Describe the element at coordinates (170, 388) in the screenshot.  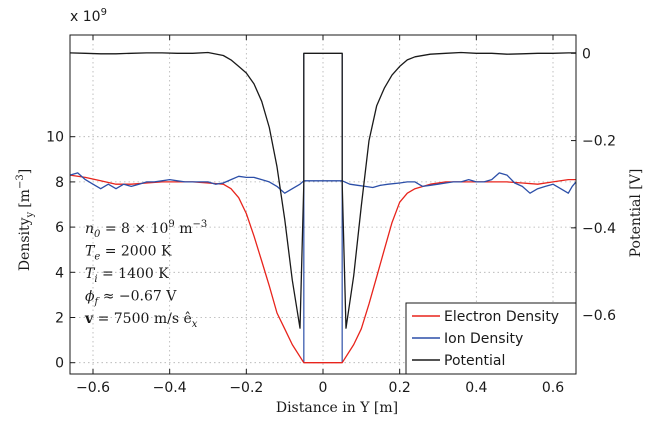
I see `x-tick-label: −0.4` at that location.